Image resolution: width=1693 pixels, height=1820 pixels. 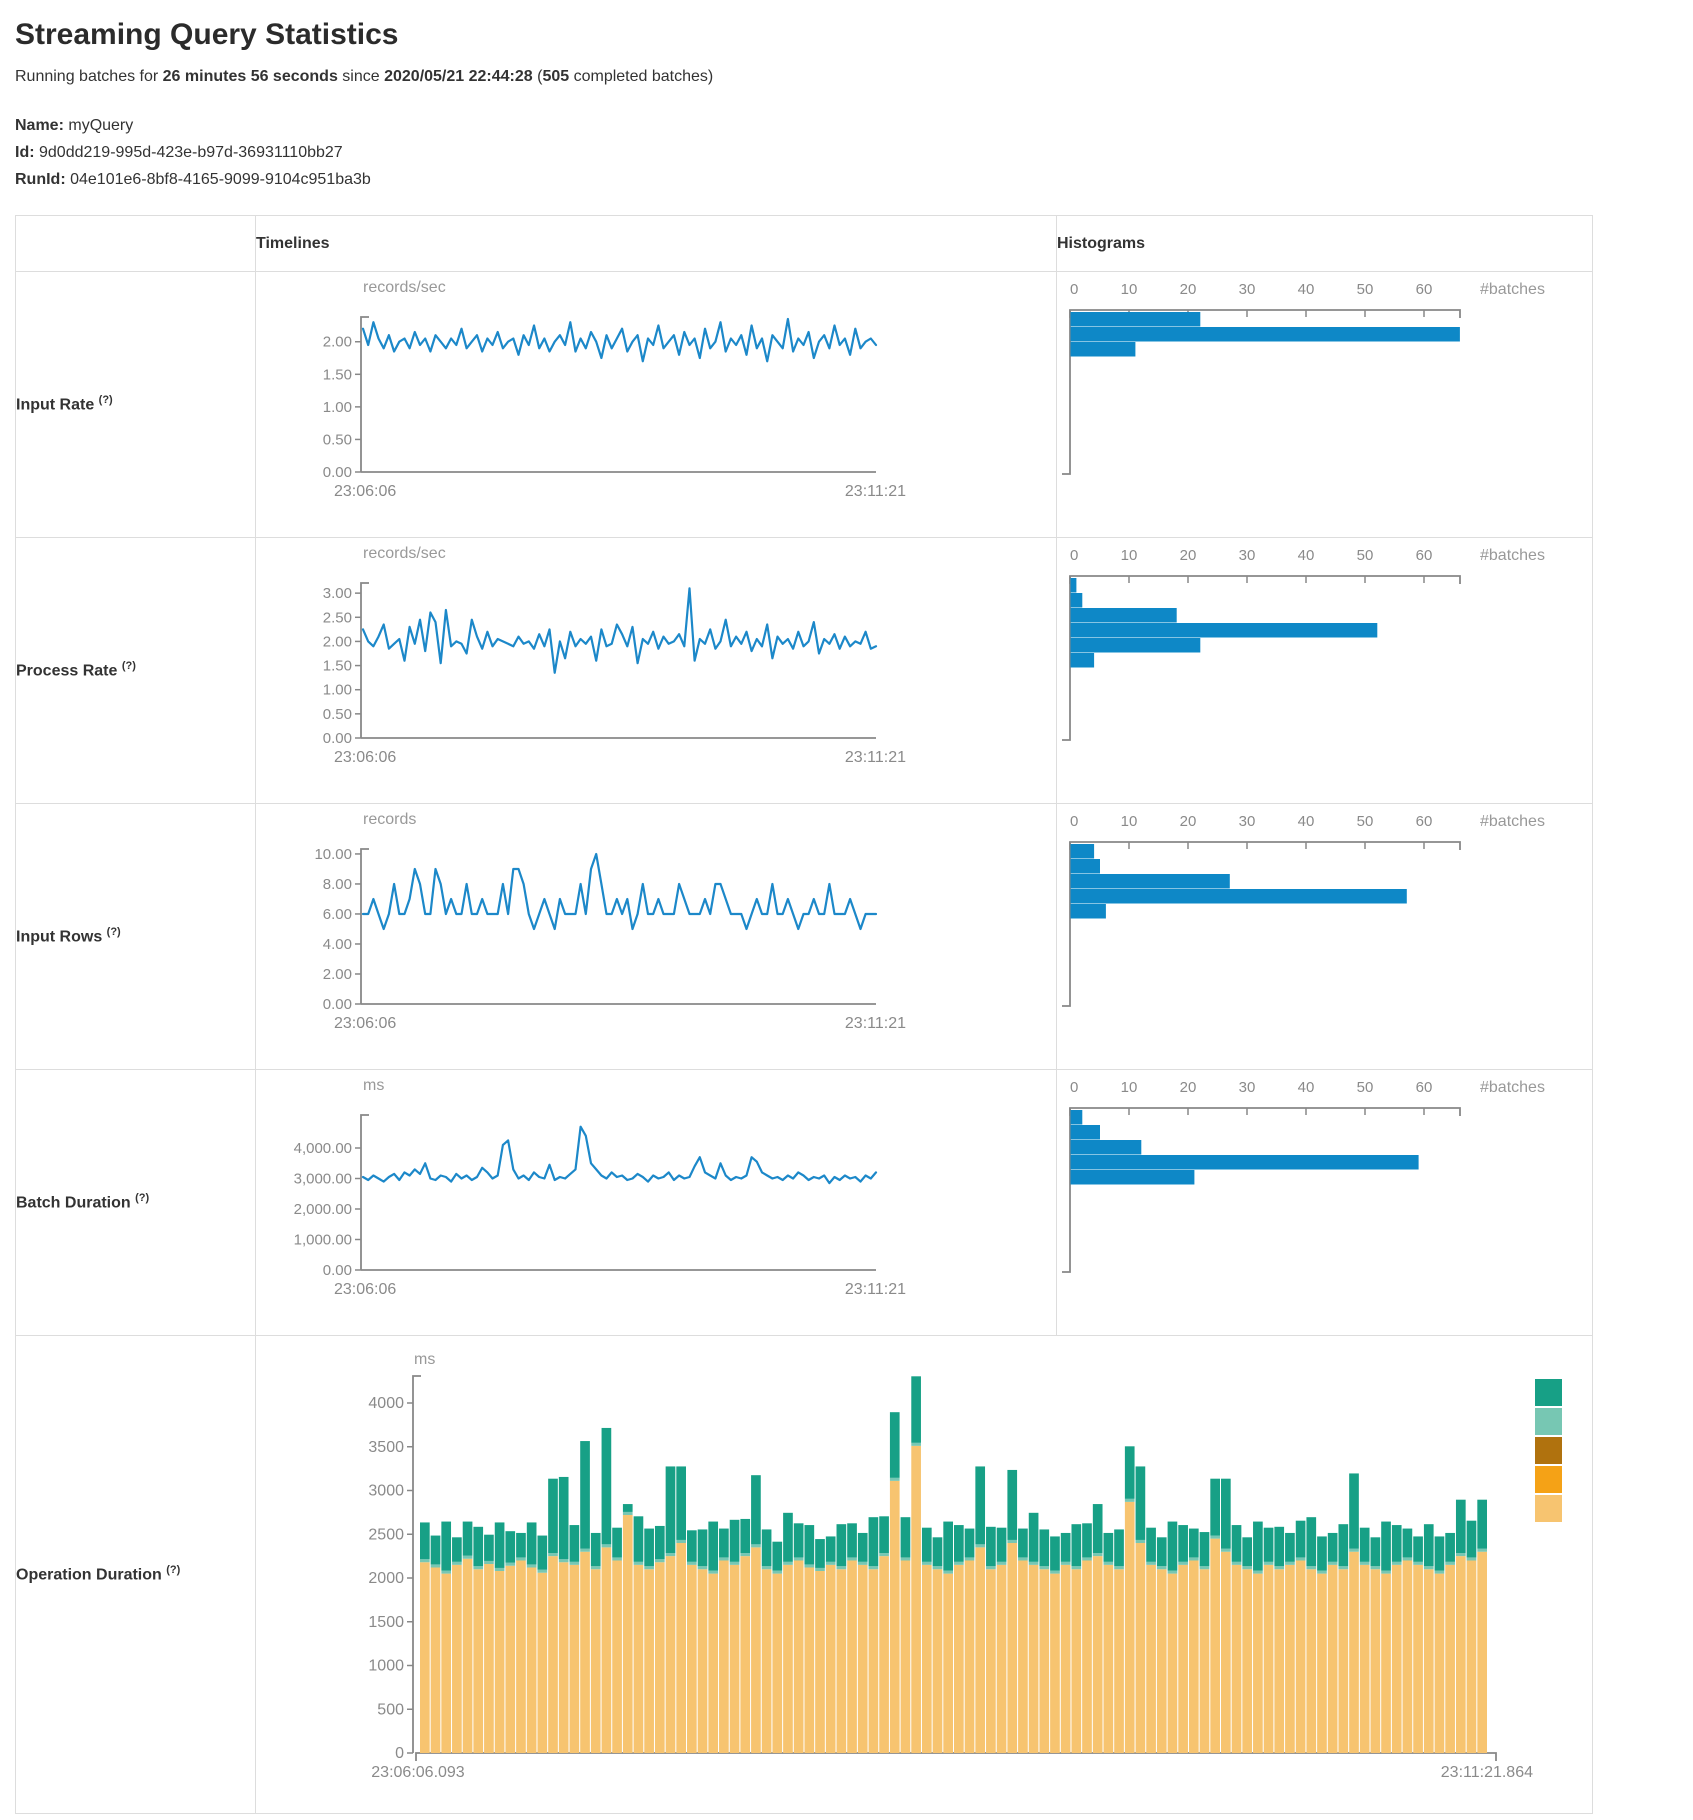 What do you see at coordinates (142, 1198) in the screenshot?
I see `batch-duration-help-icon: (?)` at bounding box center [142, 1198].